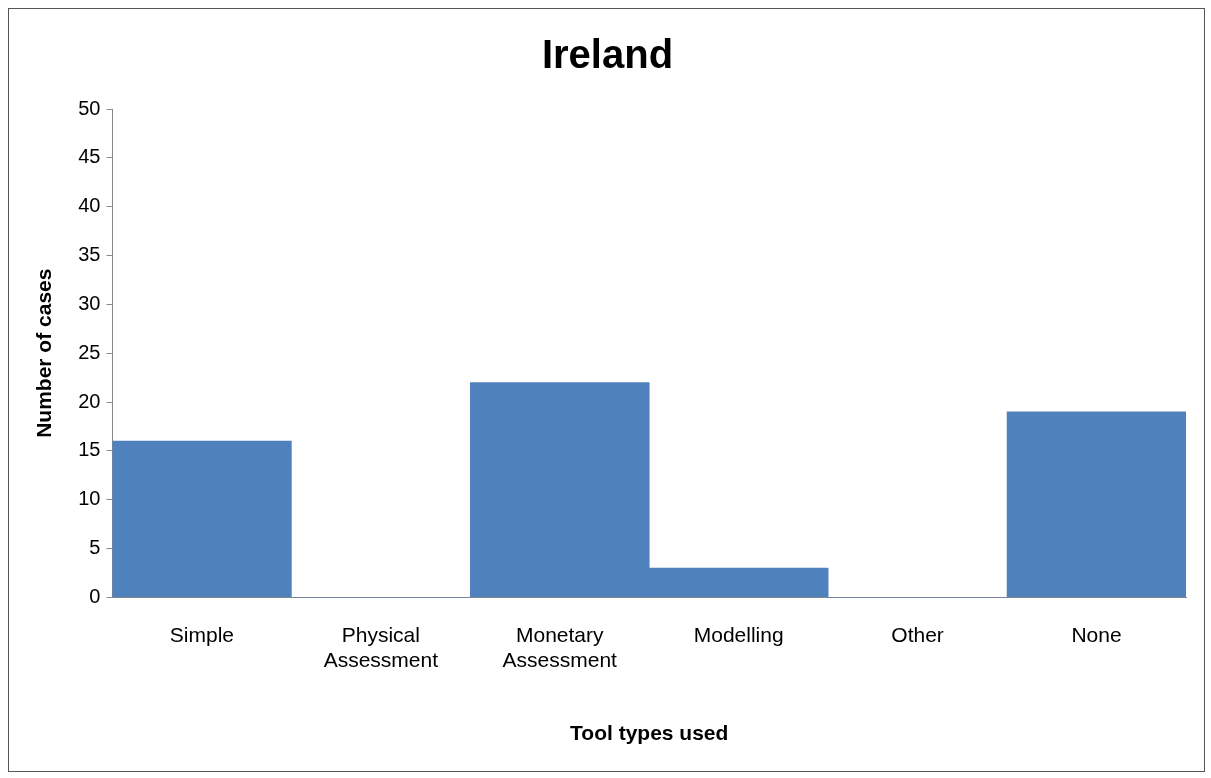 The image size is (1211, 778). Describe the element at coordinates (381, 646) in the screenshot. I see `x-tick-label: Physical Assessment` at that location.